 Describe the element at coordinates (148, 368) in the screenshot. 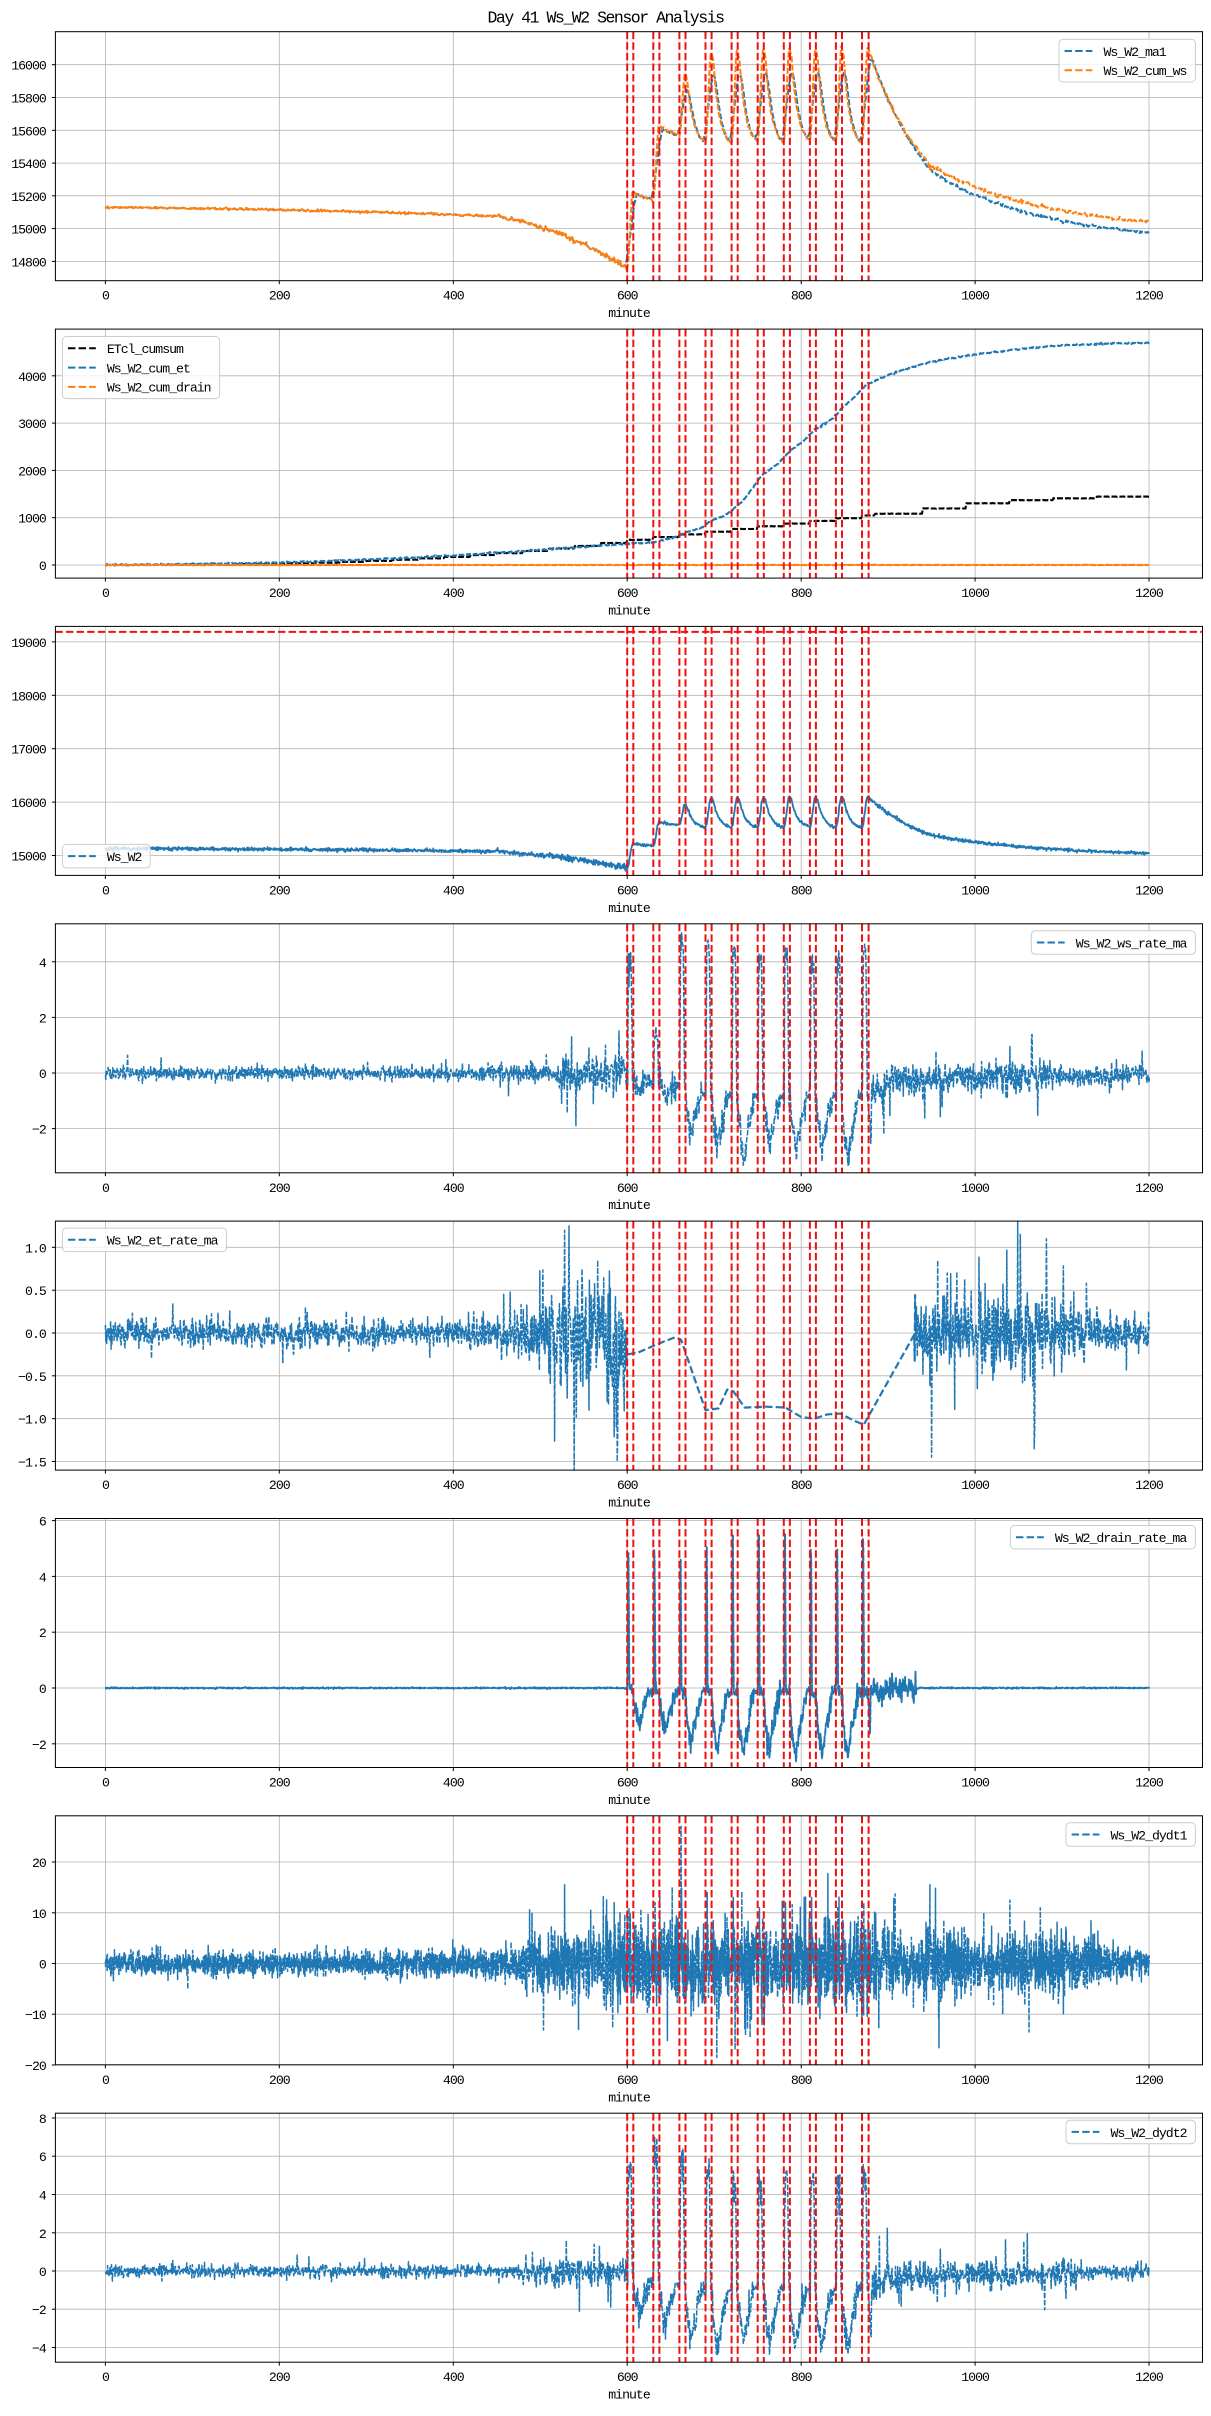

I see `svg-text: Ws_W2_cum_et` at that location.